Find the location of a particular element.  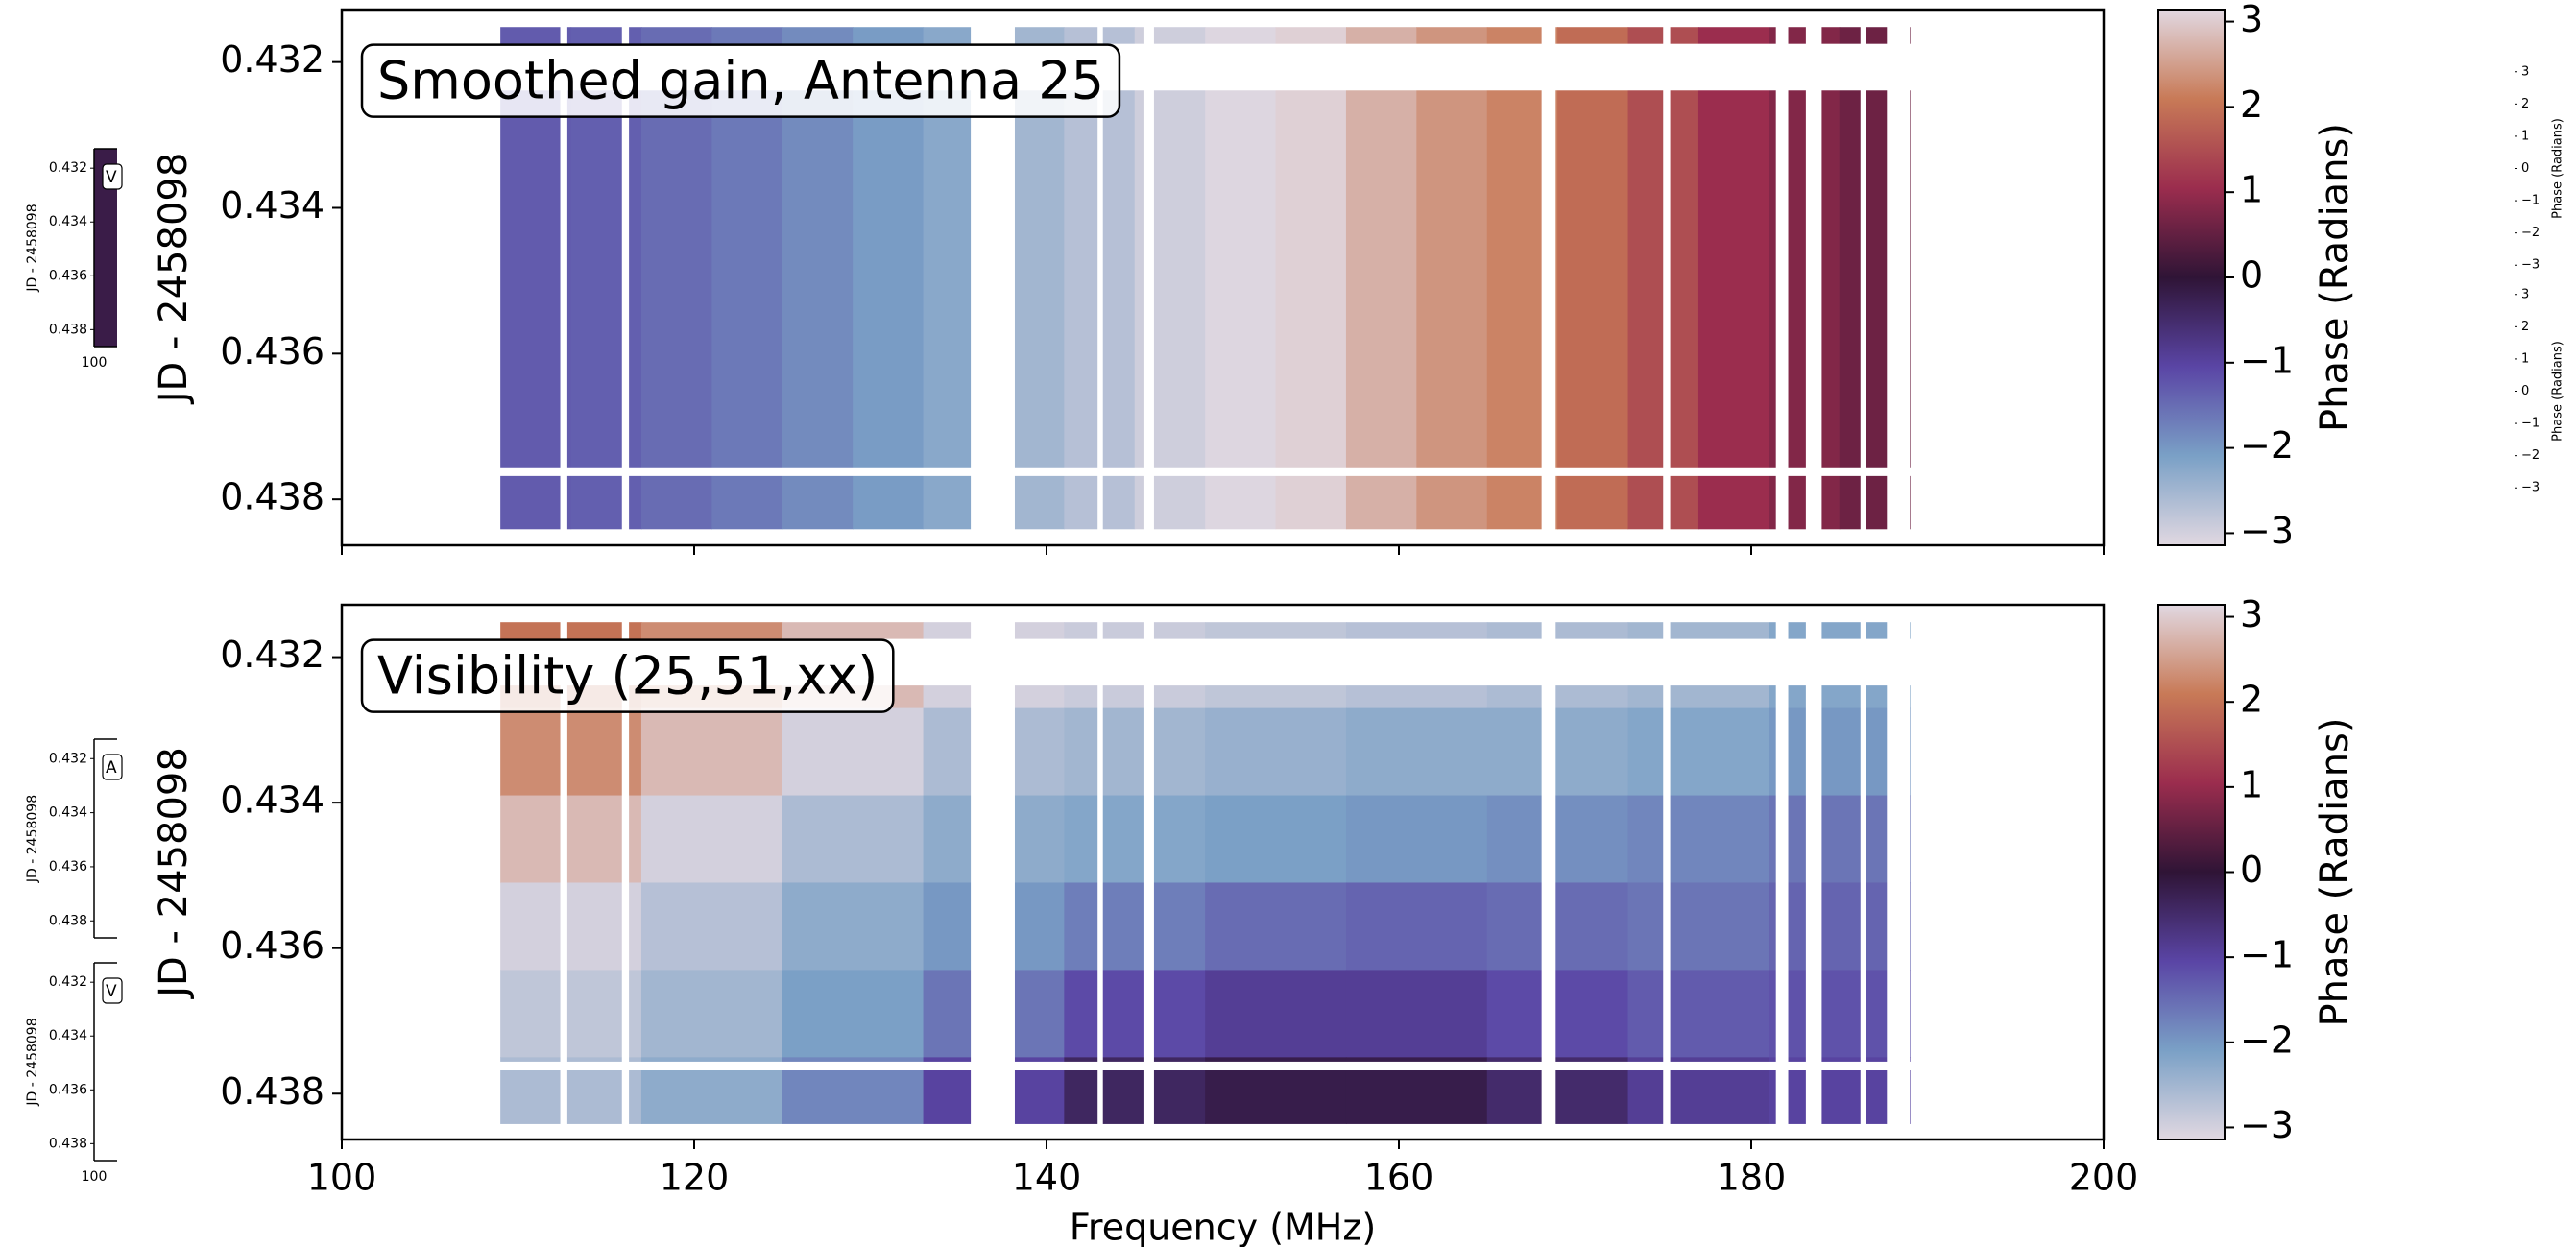

thumbnail: A 0.432 0.434 0.436 0.438 JD - 2458098 is located at coordinates (74, 838).